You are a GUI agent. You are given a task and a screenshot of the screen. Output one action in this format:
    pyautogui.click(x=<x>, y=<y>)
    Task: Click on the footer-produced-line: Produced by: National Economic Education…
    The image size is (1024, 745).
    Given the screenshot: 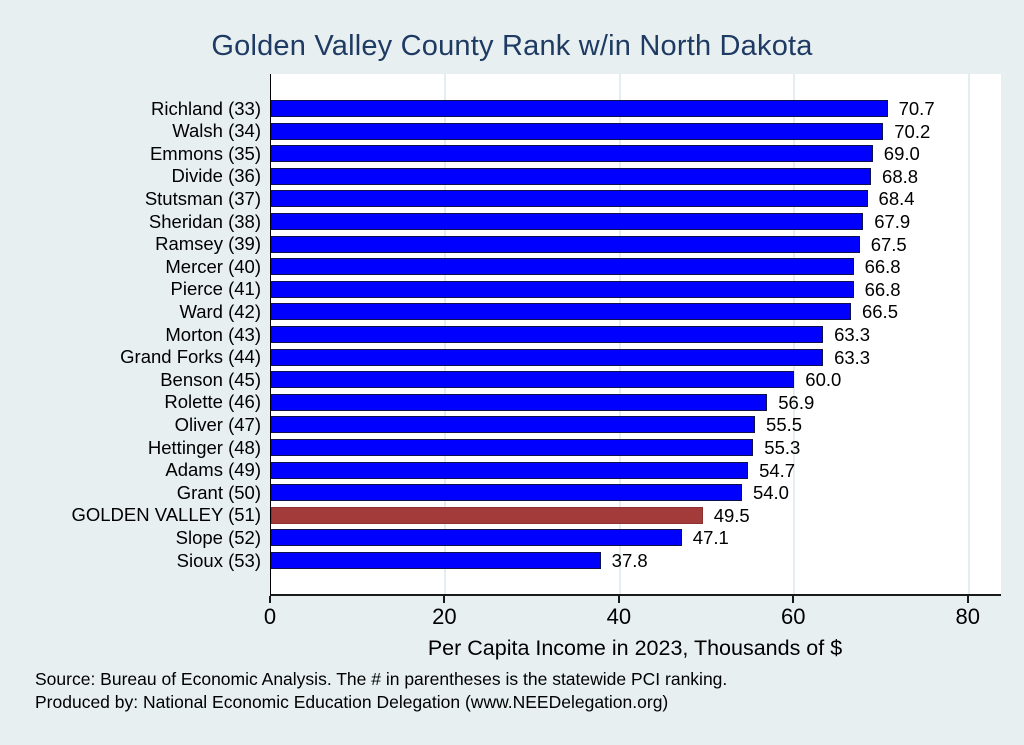 What is the action you would take?
    pyautogui.click(x=352, y=702)
    